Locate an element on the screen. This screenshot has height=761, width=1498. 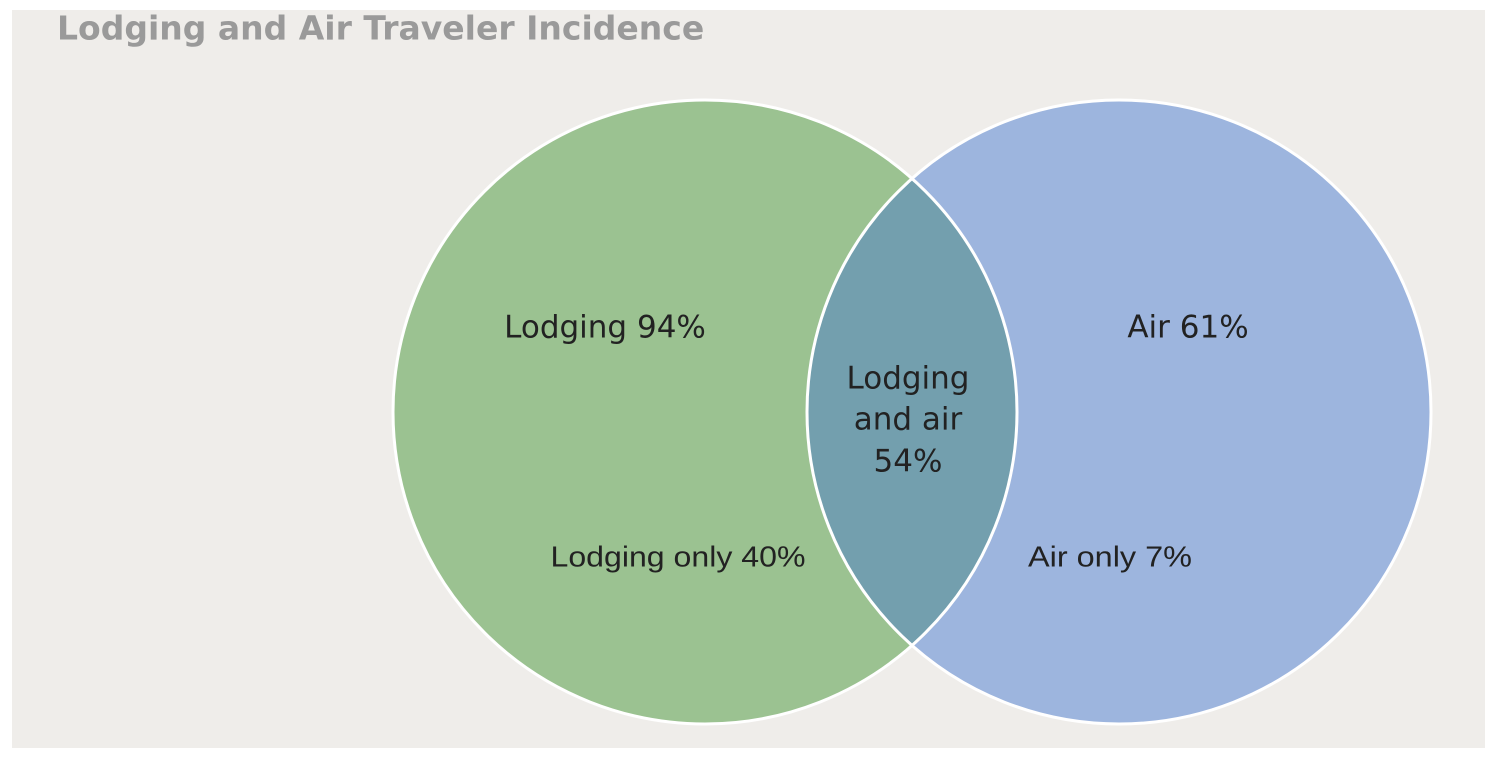
intersection-line: 54% is located at coordinates (908, 462).